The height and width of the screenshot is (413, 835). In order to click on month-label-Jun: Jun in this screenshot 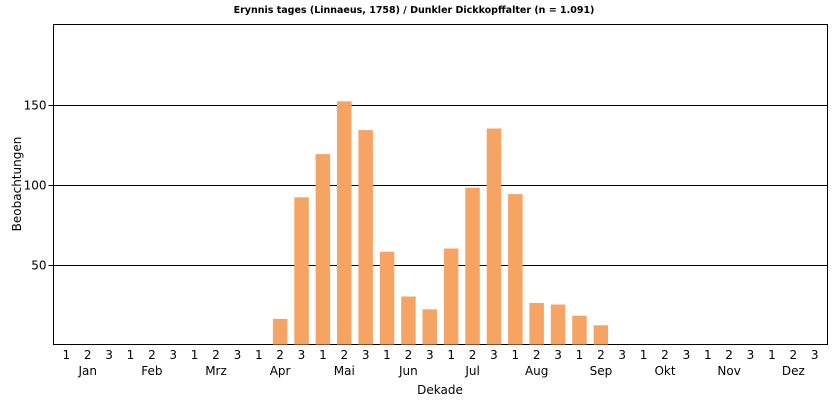, I will do `click(408, 371)`.